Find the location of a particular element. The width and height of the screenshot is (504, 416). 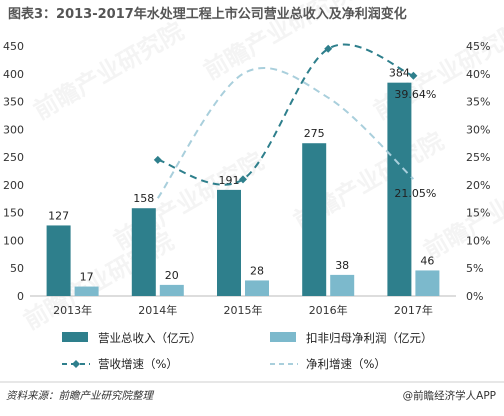

y-right-tick-label: 20% is located at coordinates (478, 185).